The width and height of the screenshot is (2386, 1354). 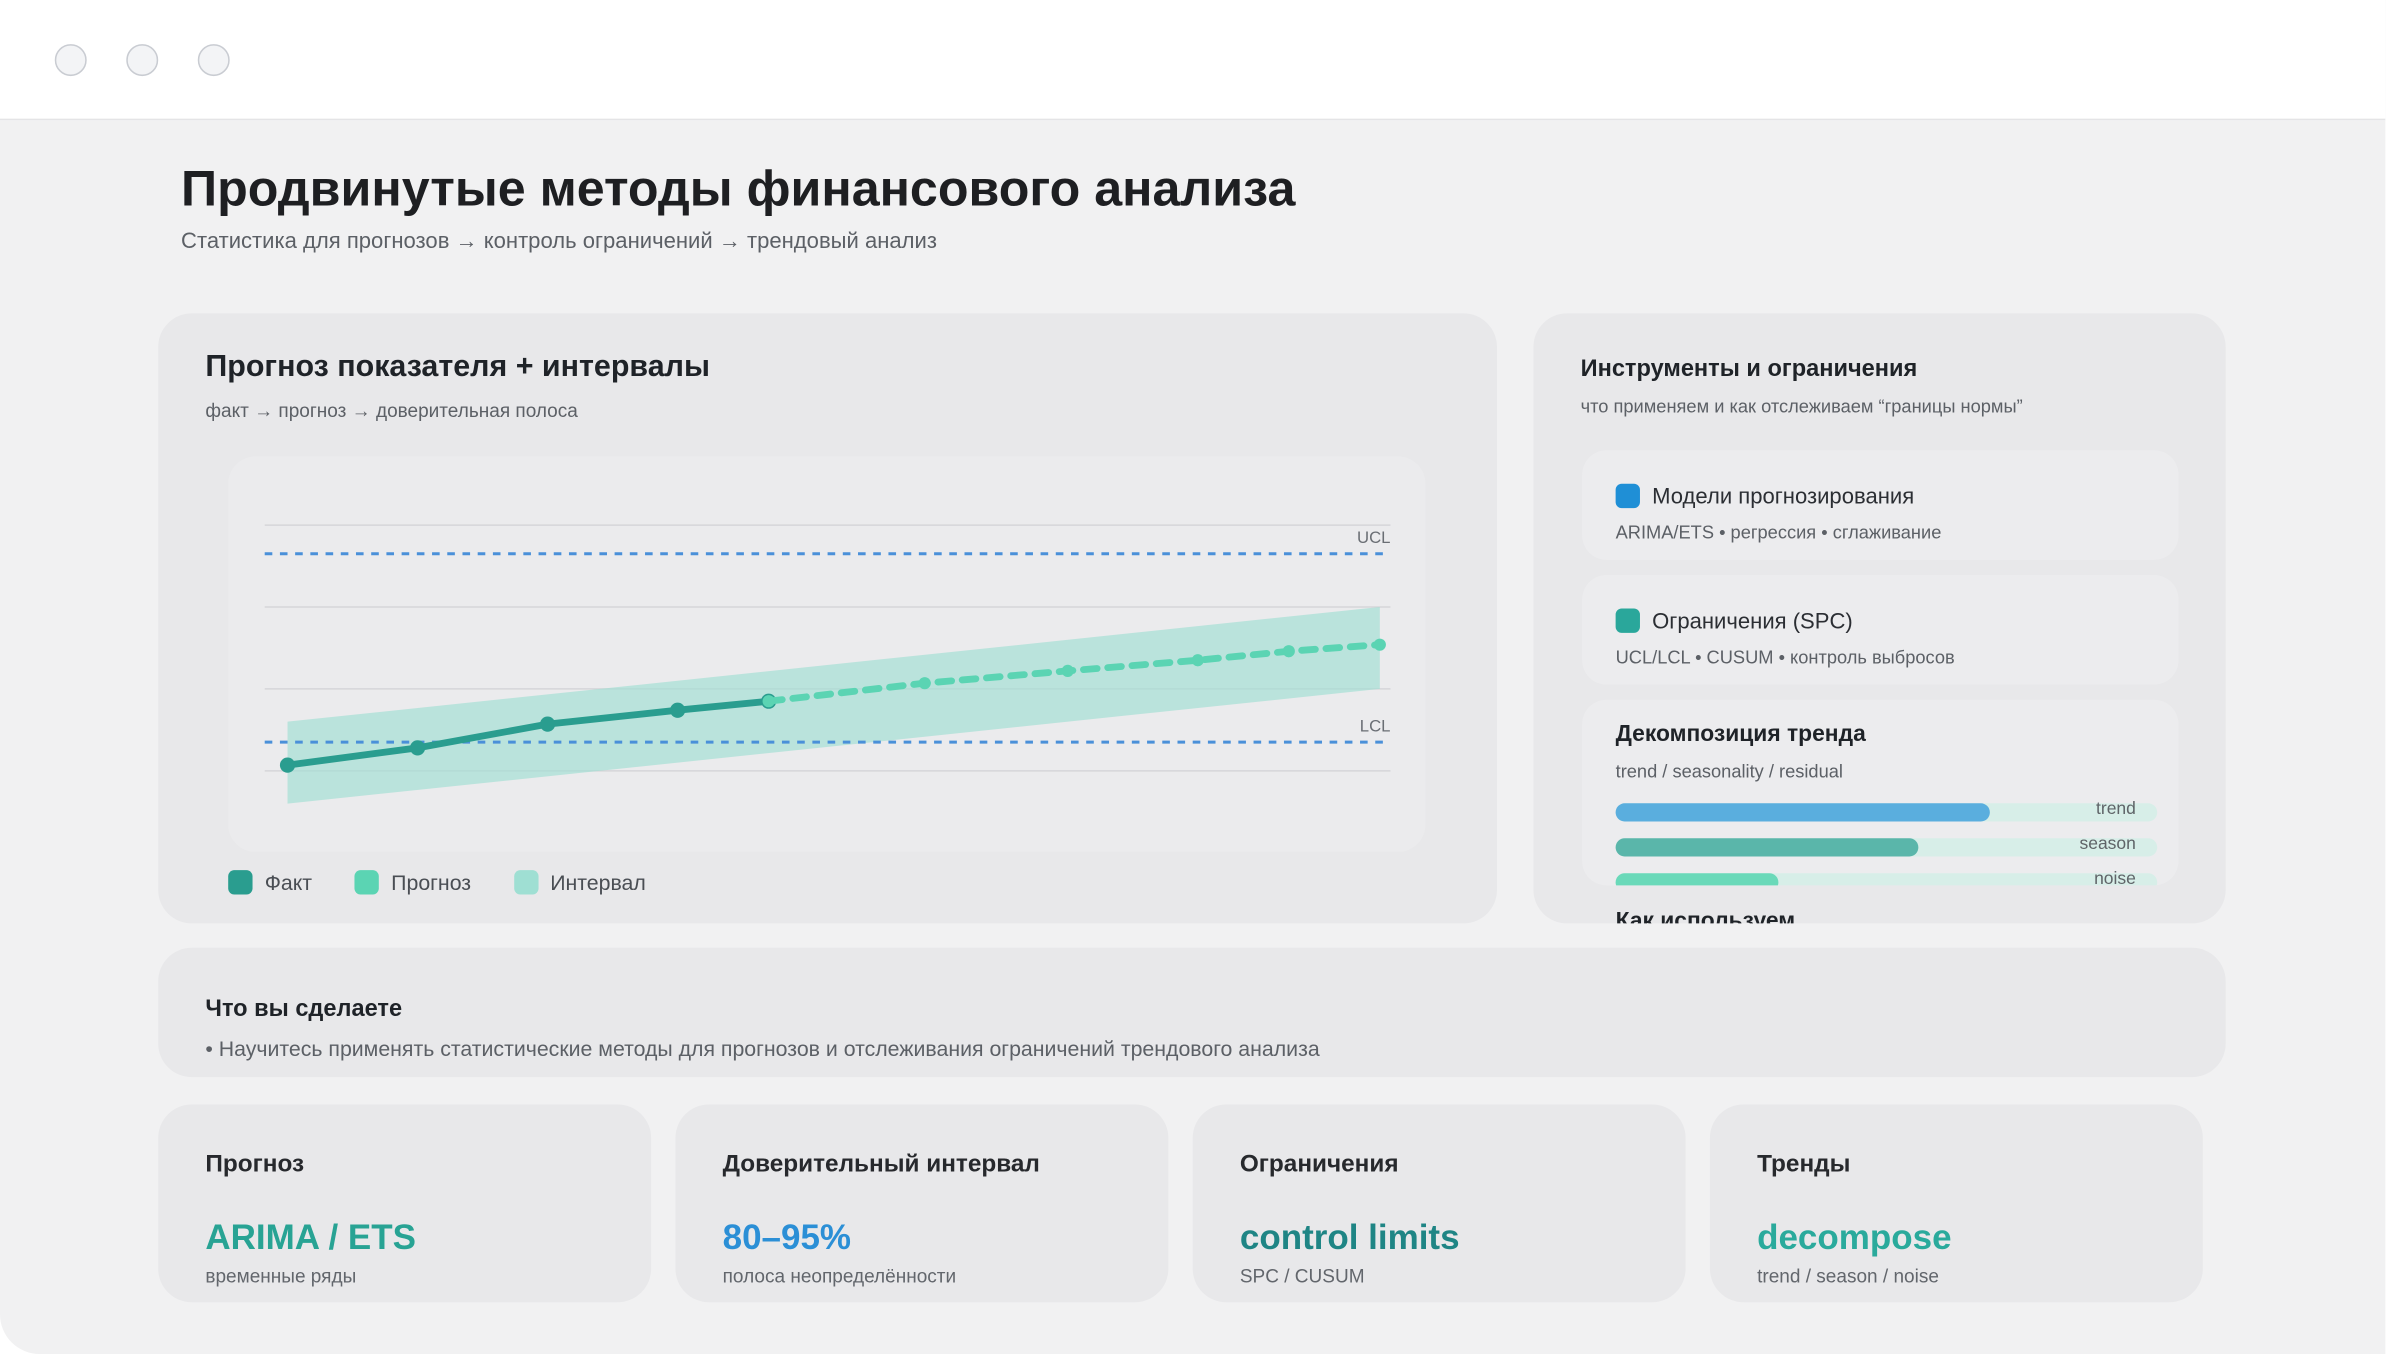 I want to click on stat-caption: trend / season / noise, so click(x=1848, y=1276).